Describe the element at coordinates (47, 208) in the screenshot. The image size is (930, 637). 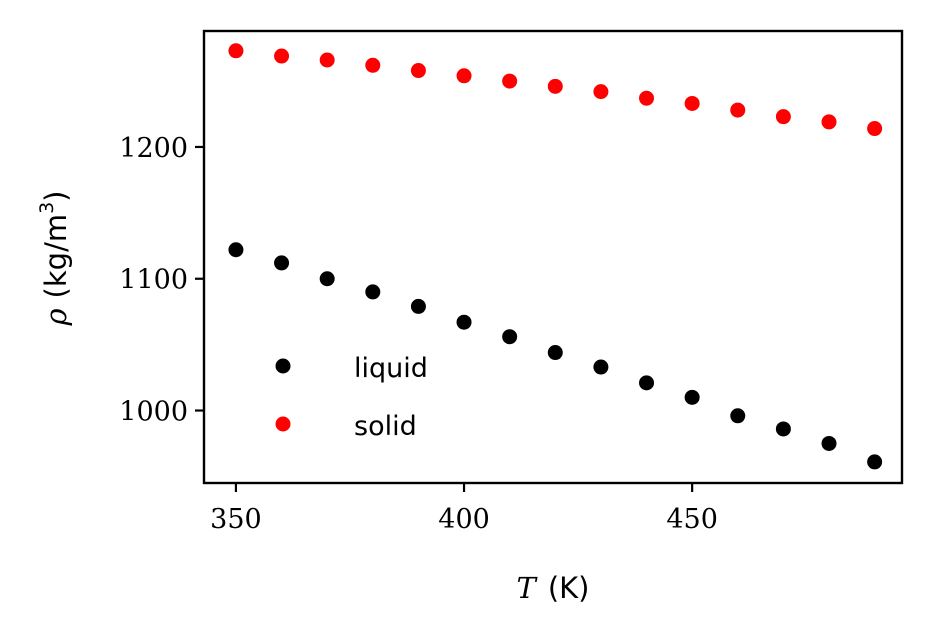
I see `y-axis-label-unit-sup: 3` at that location.